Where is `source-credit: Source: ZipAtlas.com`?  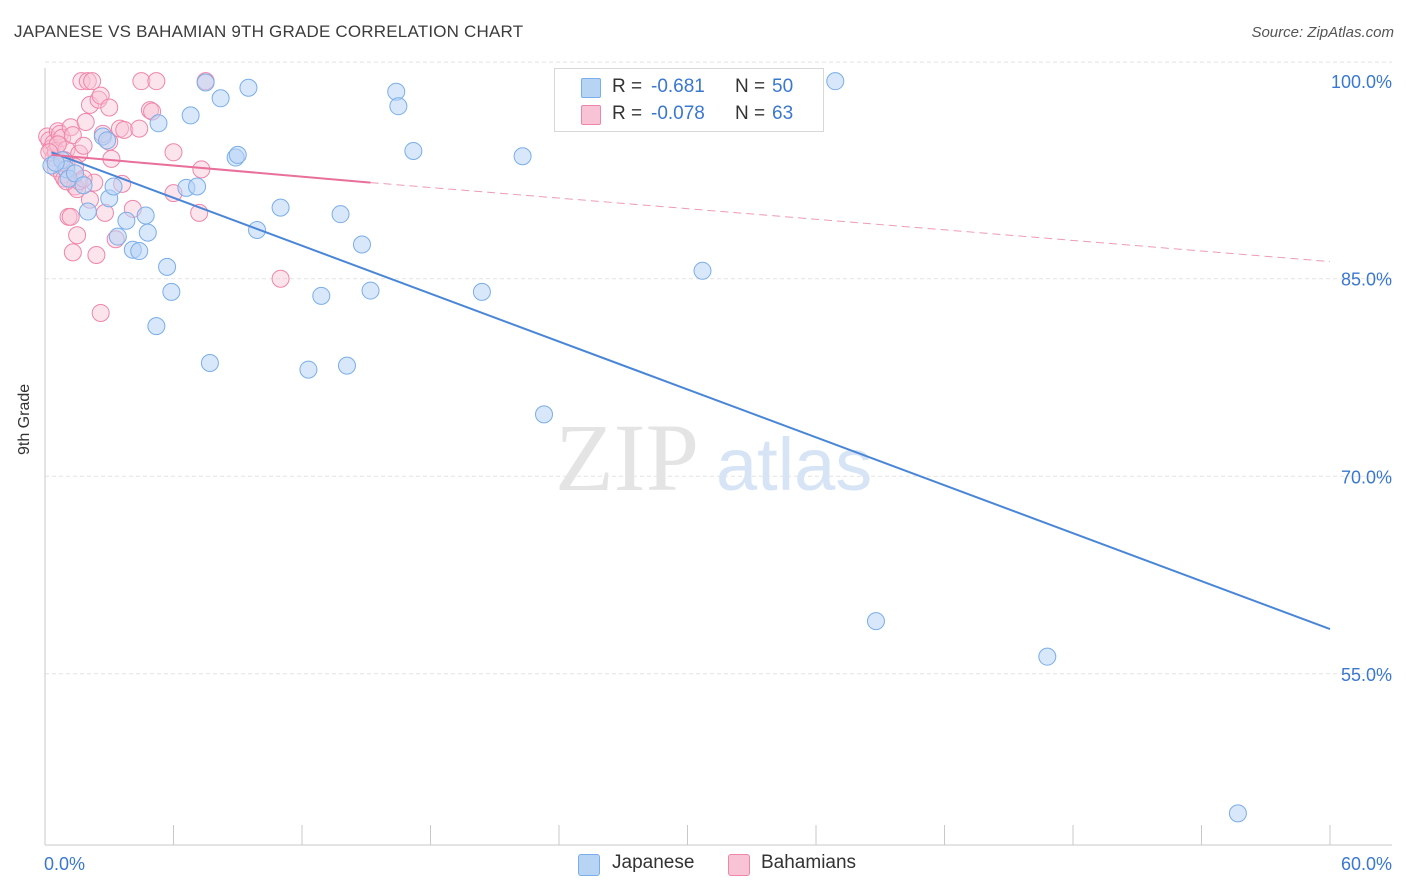
source-credit: Source: ZipAtlas.com is located at coordinates (1322, 32).